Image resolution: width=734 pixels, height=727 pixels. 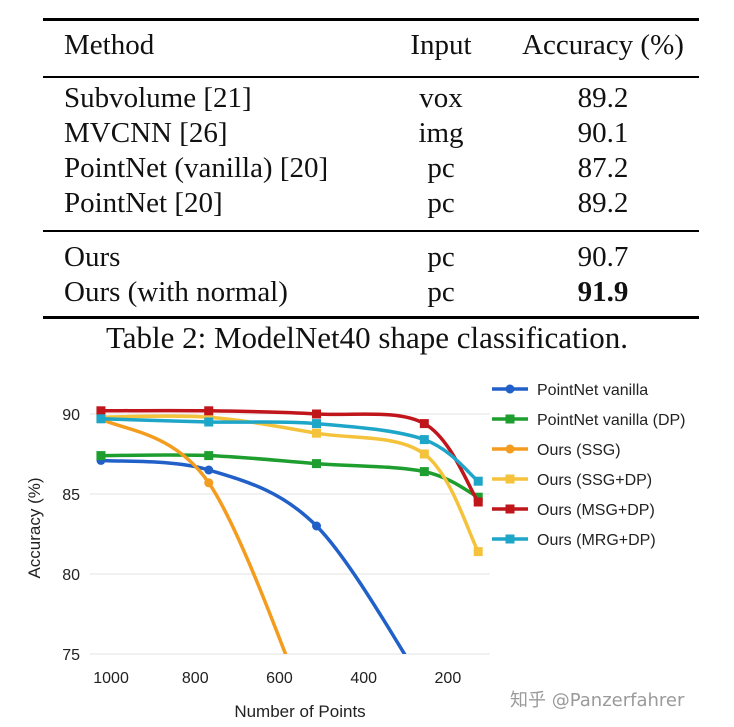 I want to click on header-rule, so click(x=371, y=77).